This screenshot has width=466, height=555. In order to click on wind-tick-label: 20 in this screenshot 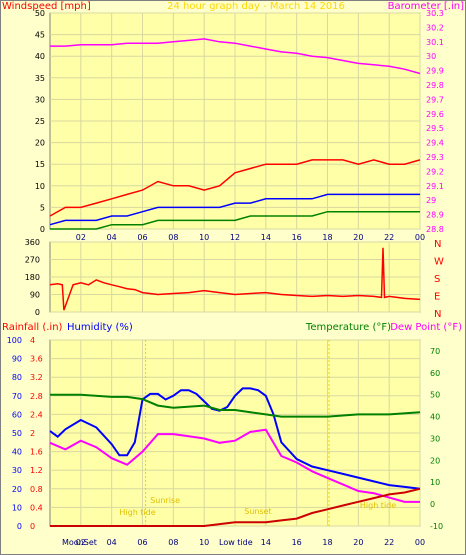, I will do `click(40, 143)`.